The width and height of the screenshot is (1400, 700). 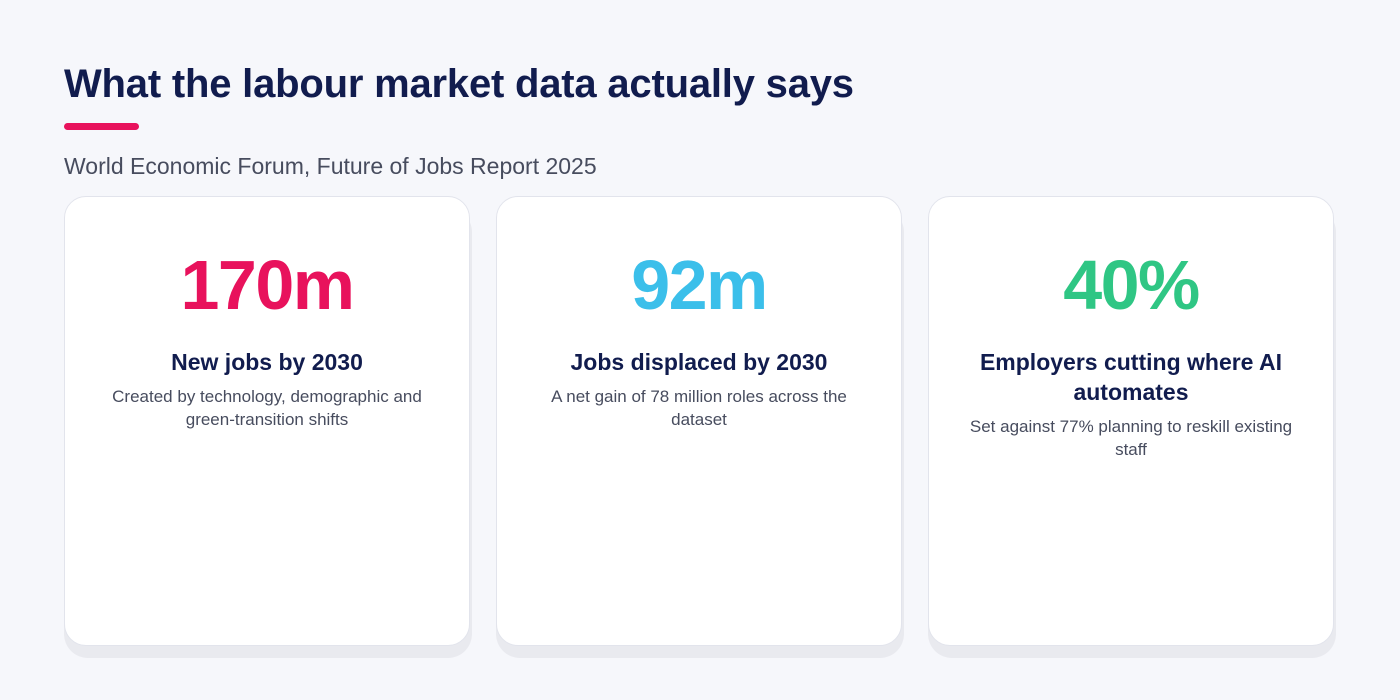 What do you see at coordinates (101, 126) in the screenshot?
I see `title-accent-underline` at bounding box center [101, 126].